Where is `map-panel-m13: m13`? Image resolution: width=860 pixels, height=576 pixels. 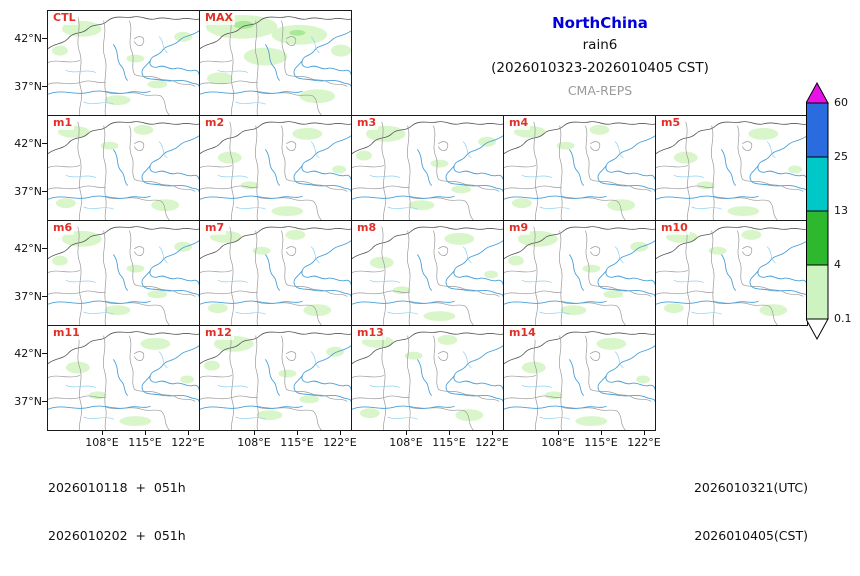
map-panel-m13: m13 is located at coordinates (427, 378).